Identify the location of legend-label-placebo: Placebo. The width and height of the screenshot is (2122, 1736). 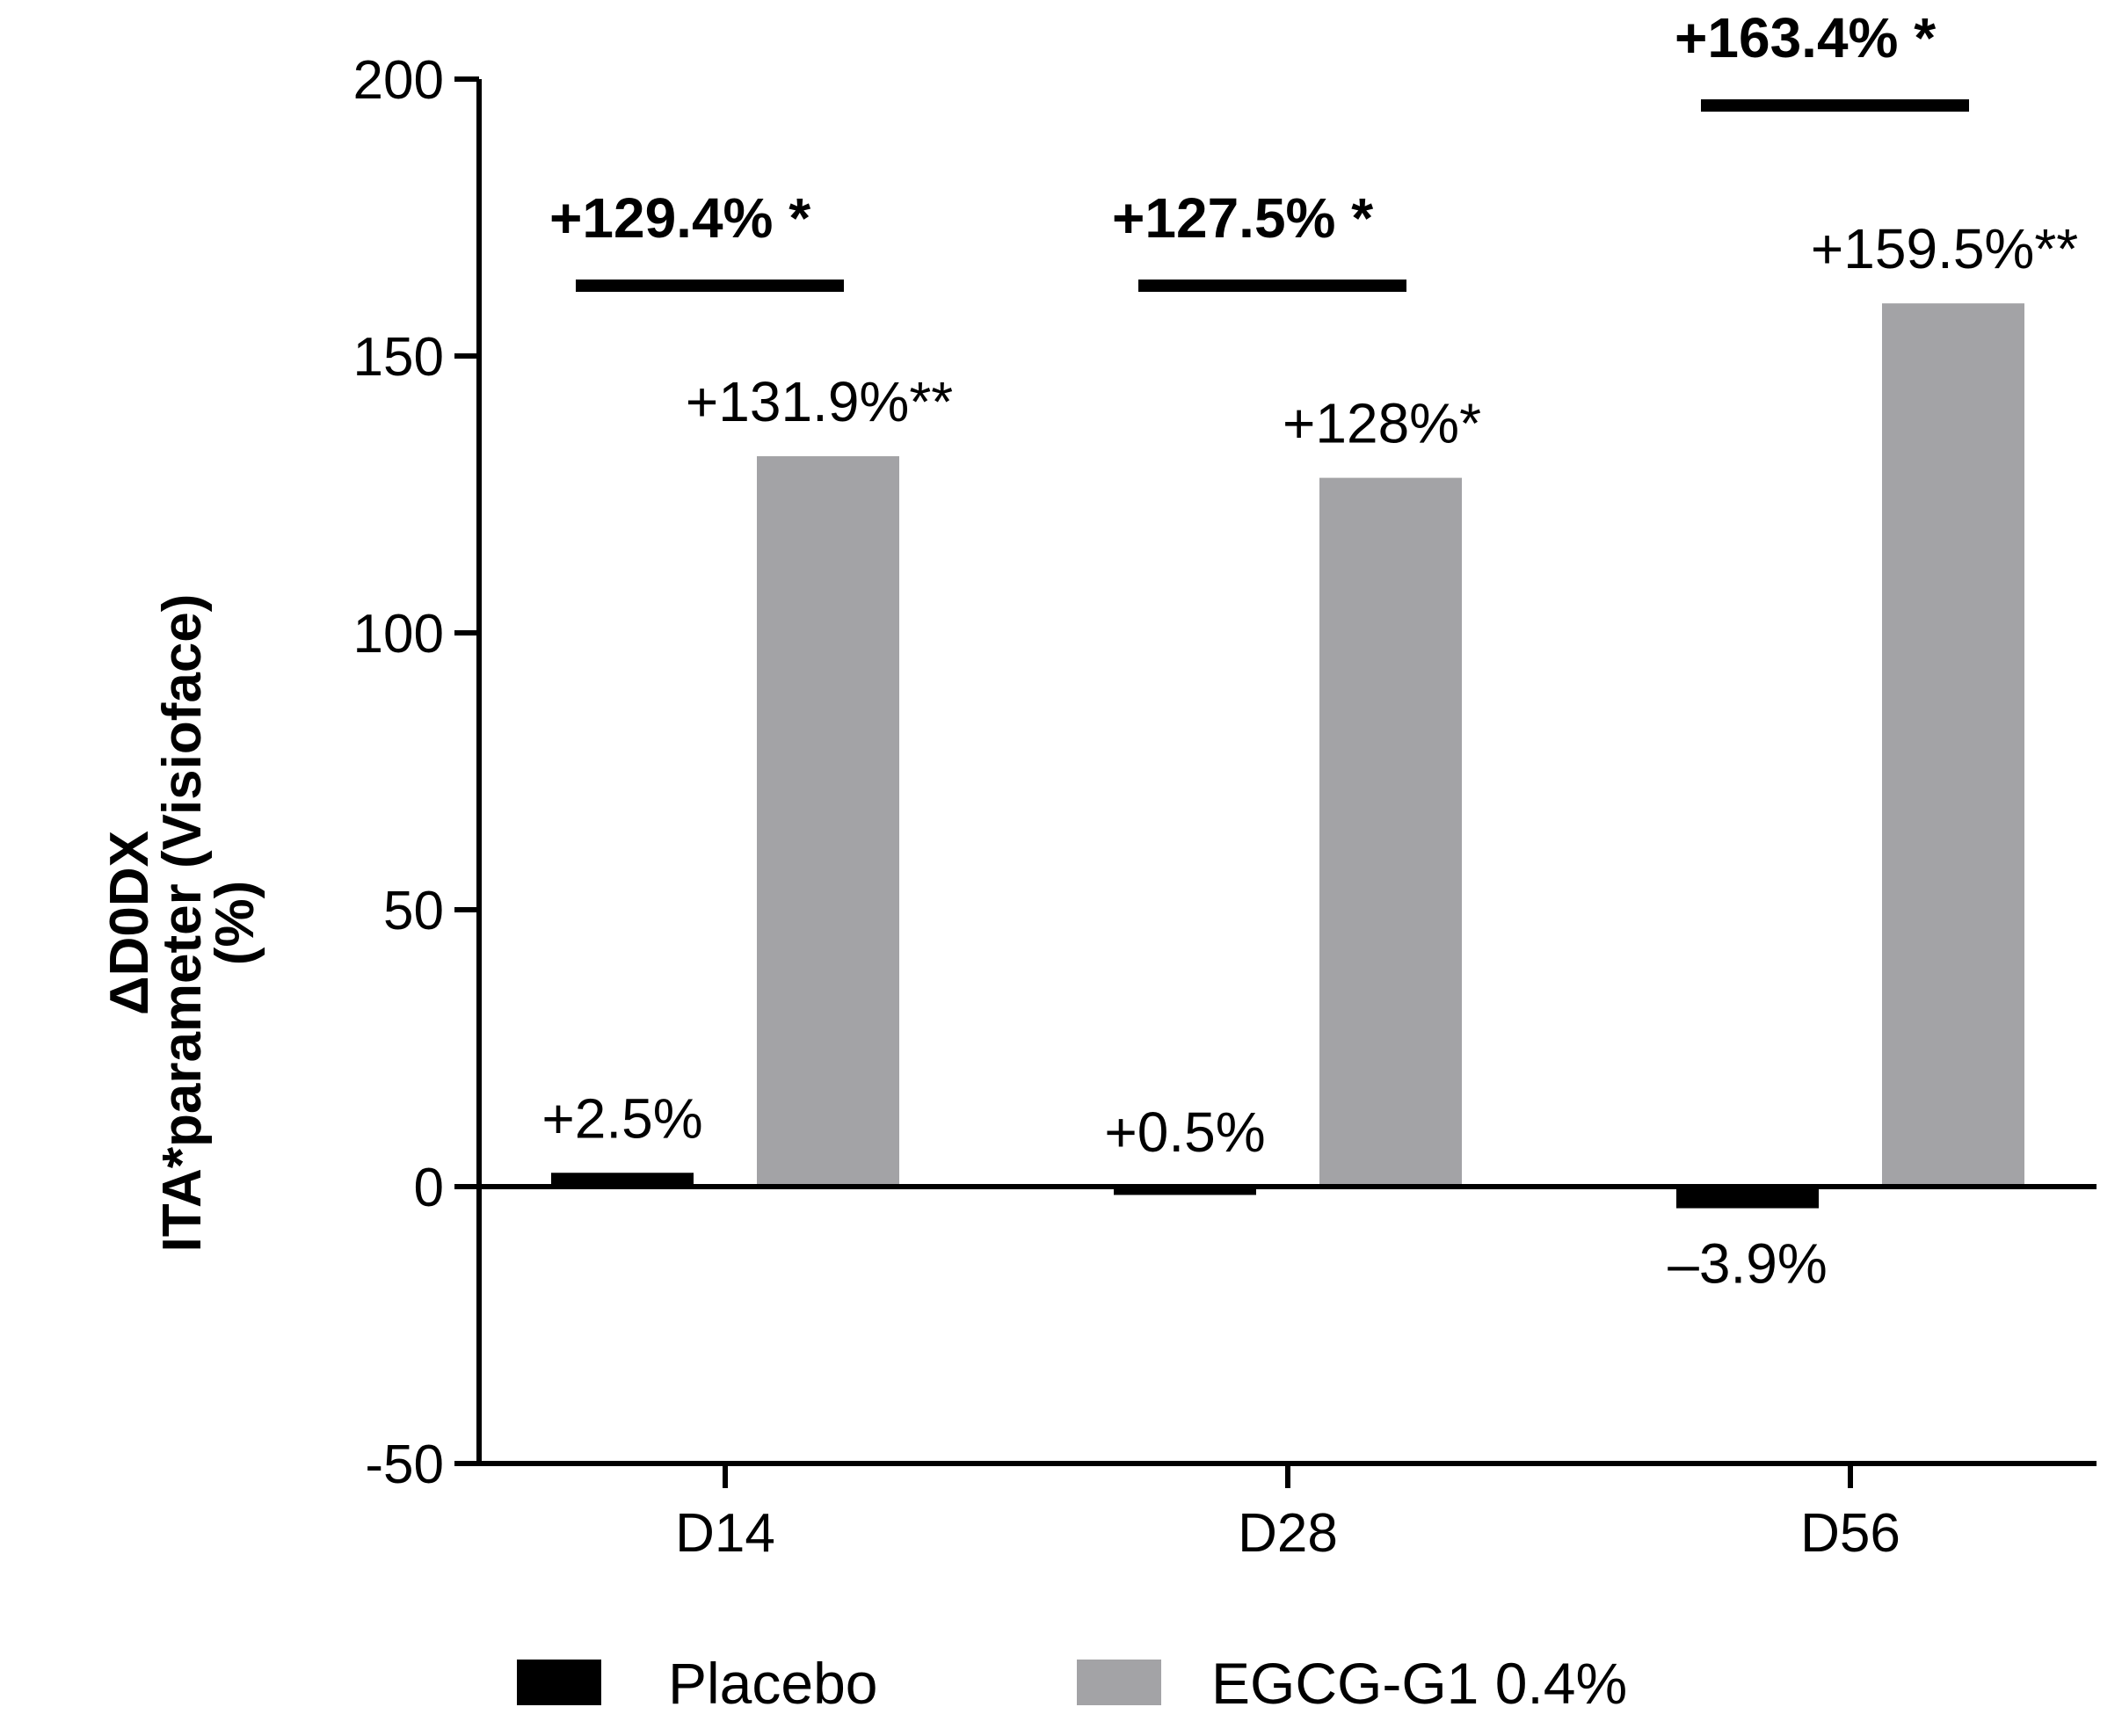
(773, 1683).